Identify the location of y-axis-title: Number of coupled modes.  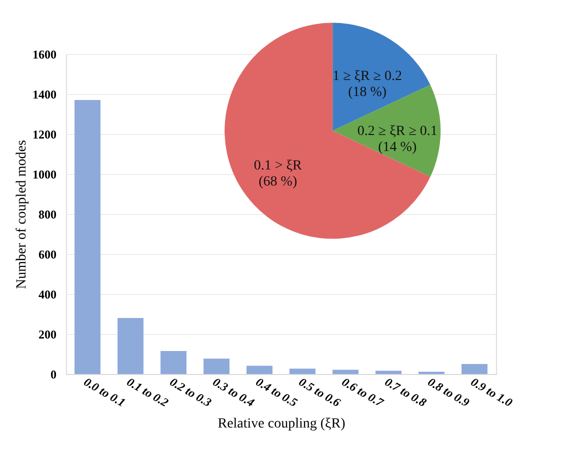
(22, 214).